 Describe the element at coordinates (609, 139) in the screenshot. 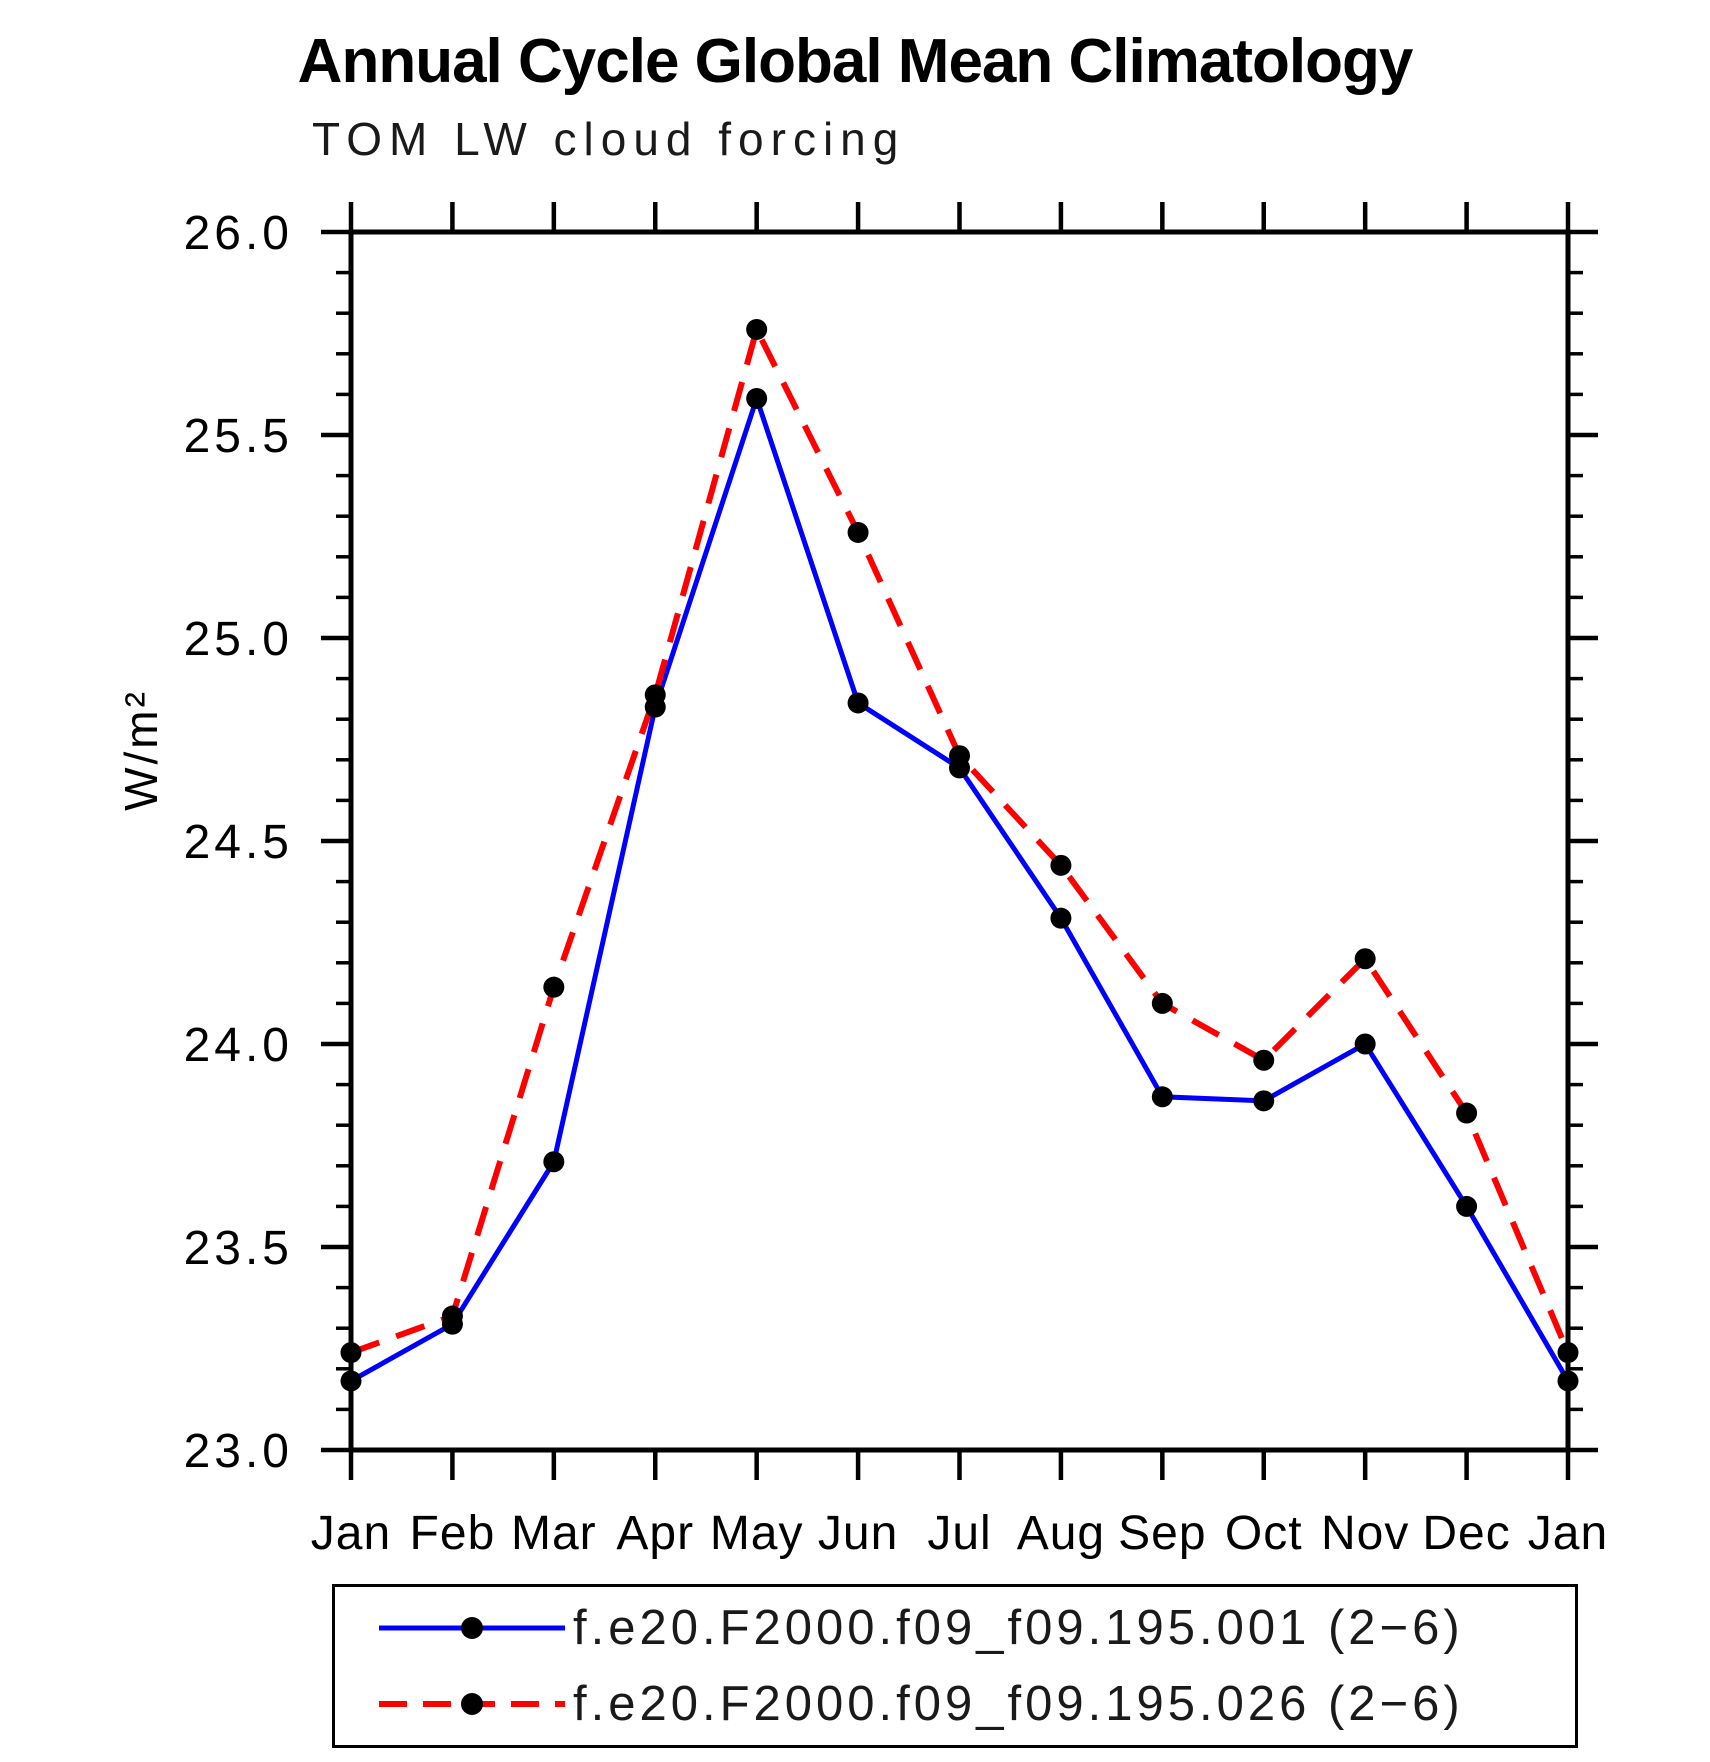

I see `chart-subtitle: TOM LW cloud forcing` at that location.